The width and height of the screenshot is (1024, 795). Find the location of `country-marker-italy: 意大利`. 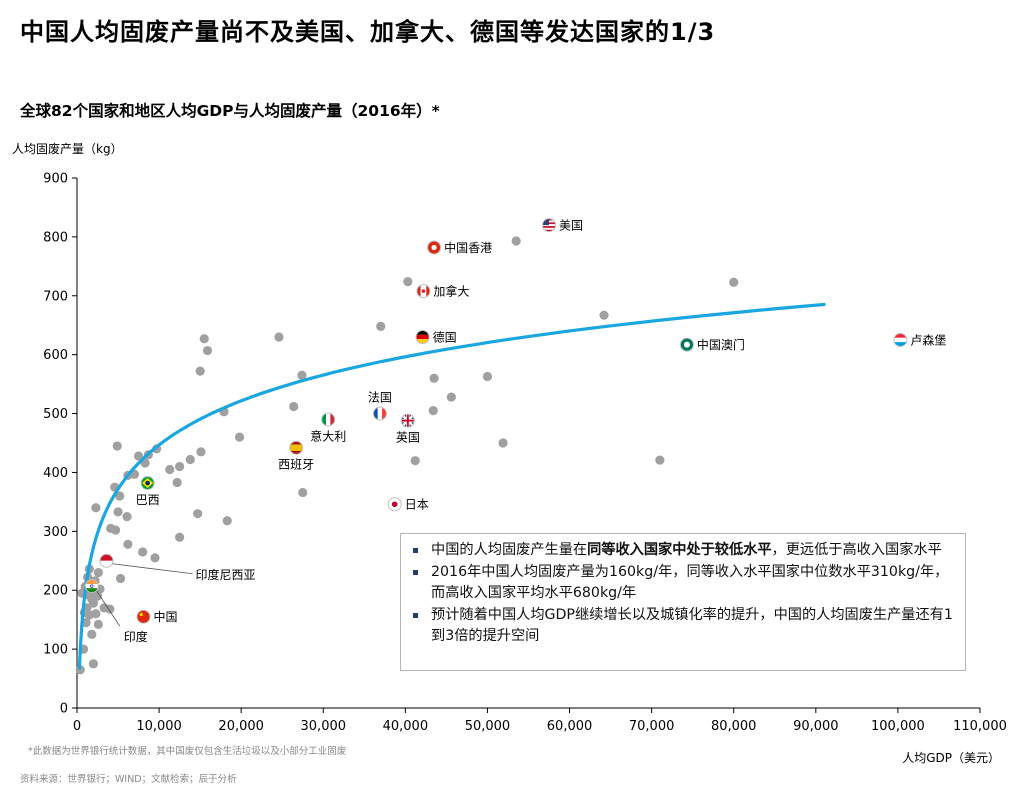

country-marker-italy: 意大利 is located at coordinates (328, 427).